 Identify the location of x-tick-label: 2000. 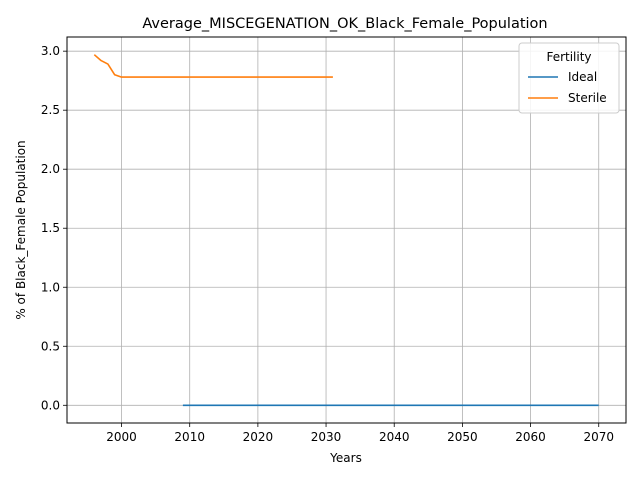
(121, 437).